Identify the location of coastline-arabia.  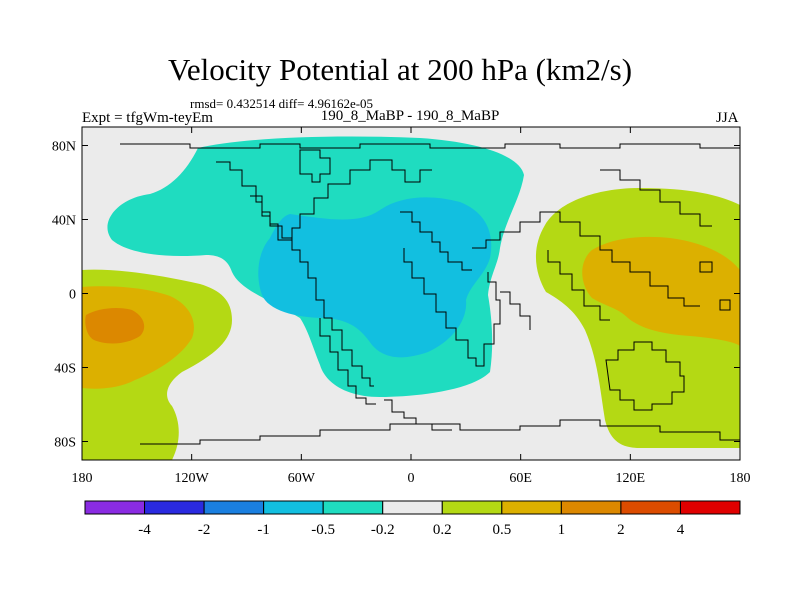
(515, 310).